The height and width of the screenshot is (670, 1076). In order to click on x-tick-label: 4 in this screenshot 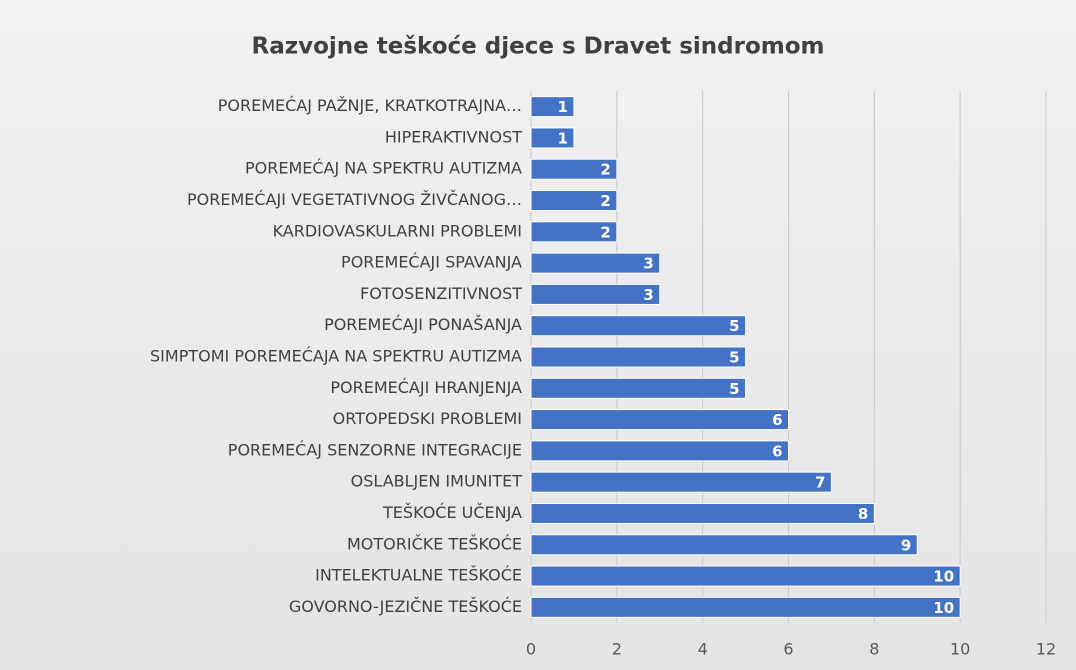, I will do `click(703, 649)`.